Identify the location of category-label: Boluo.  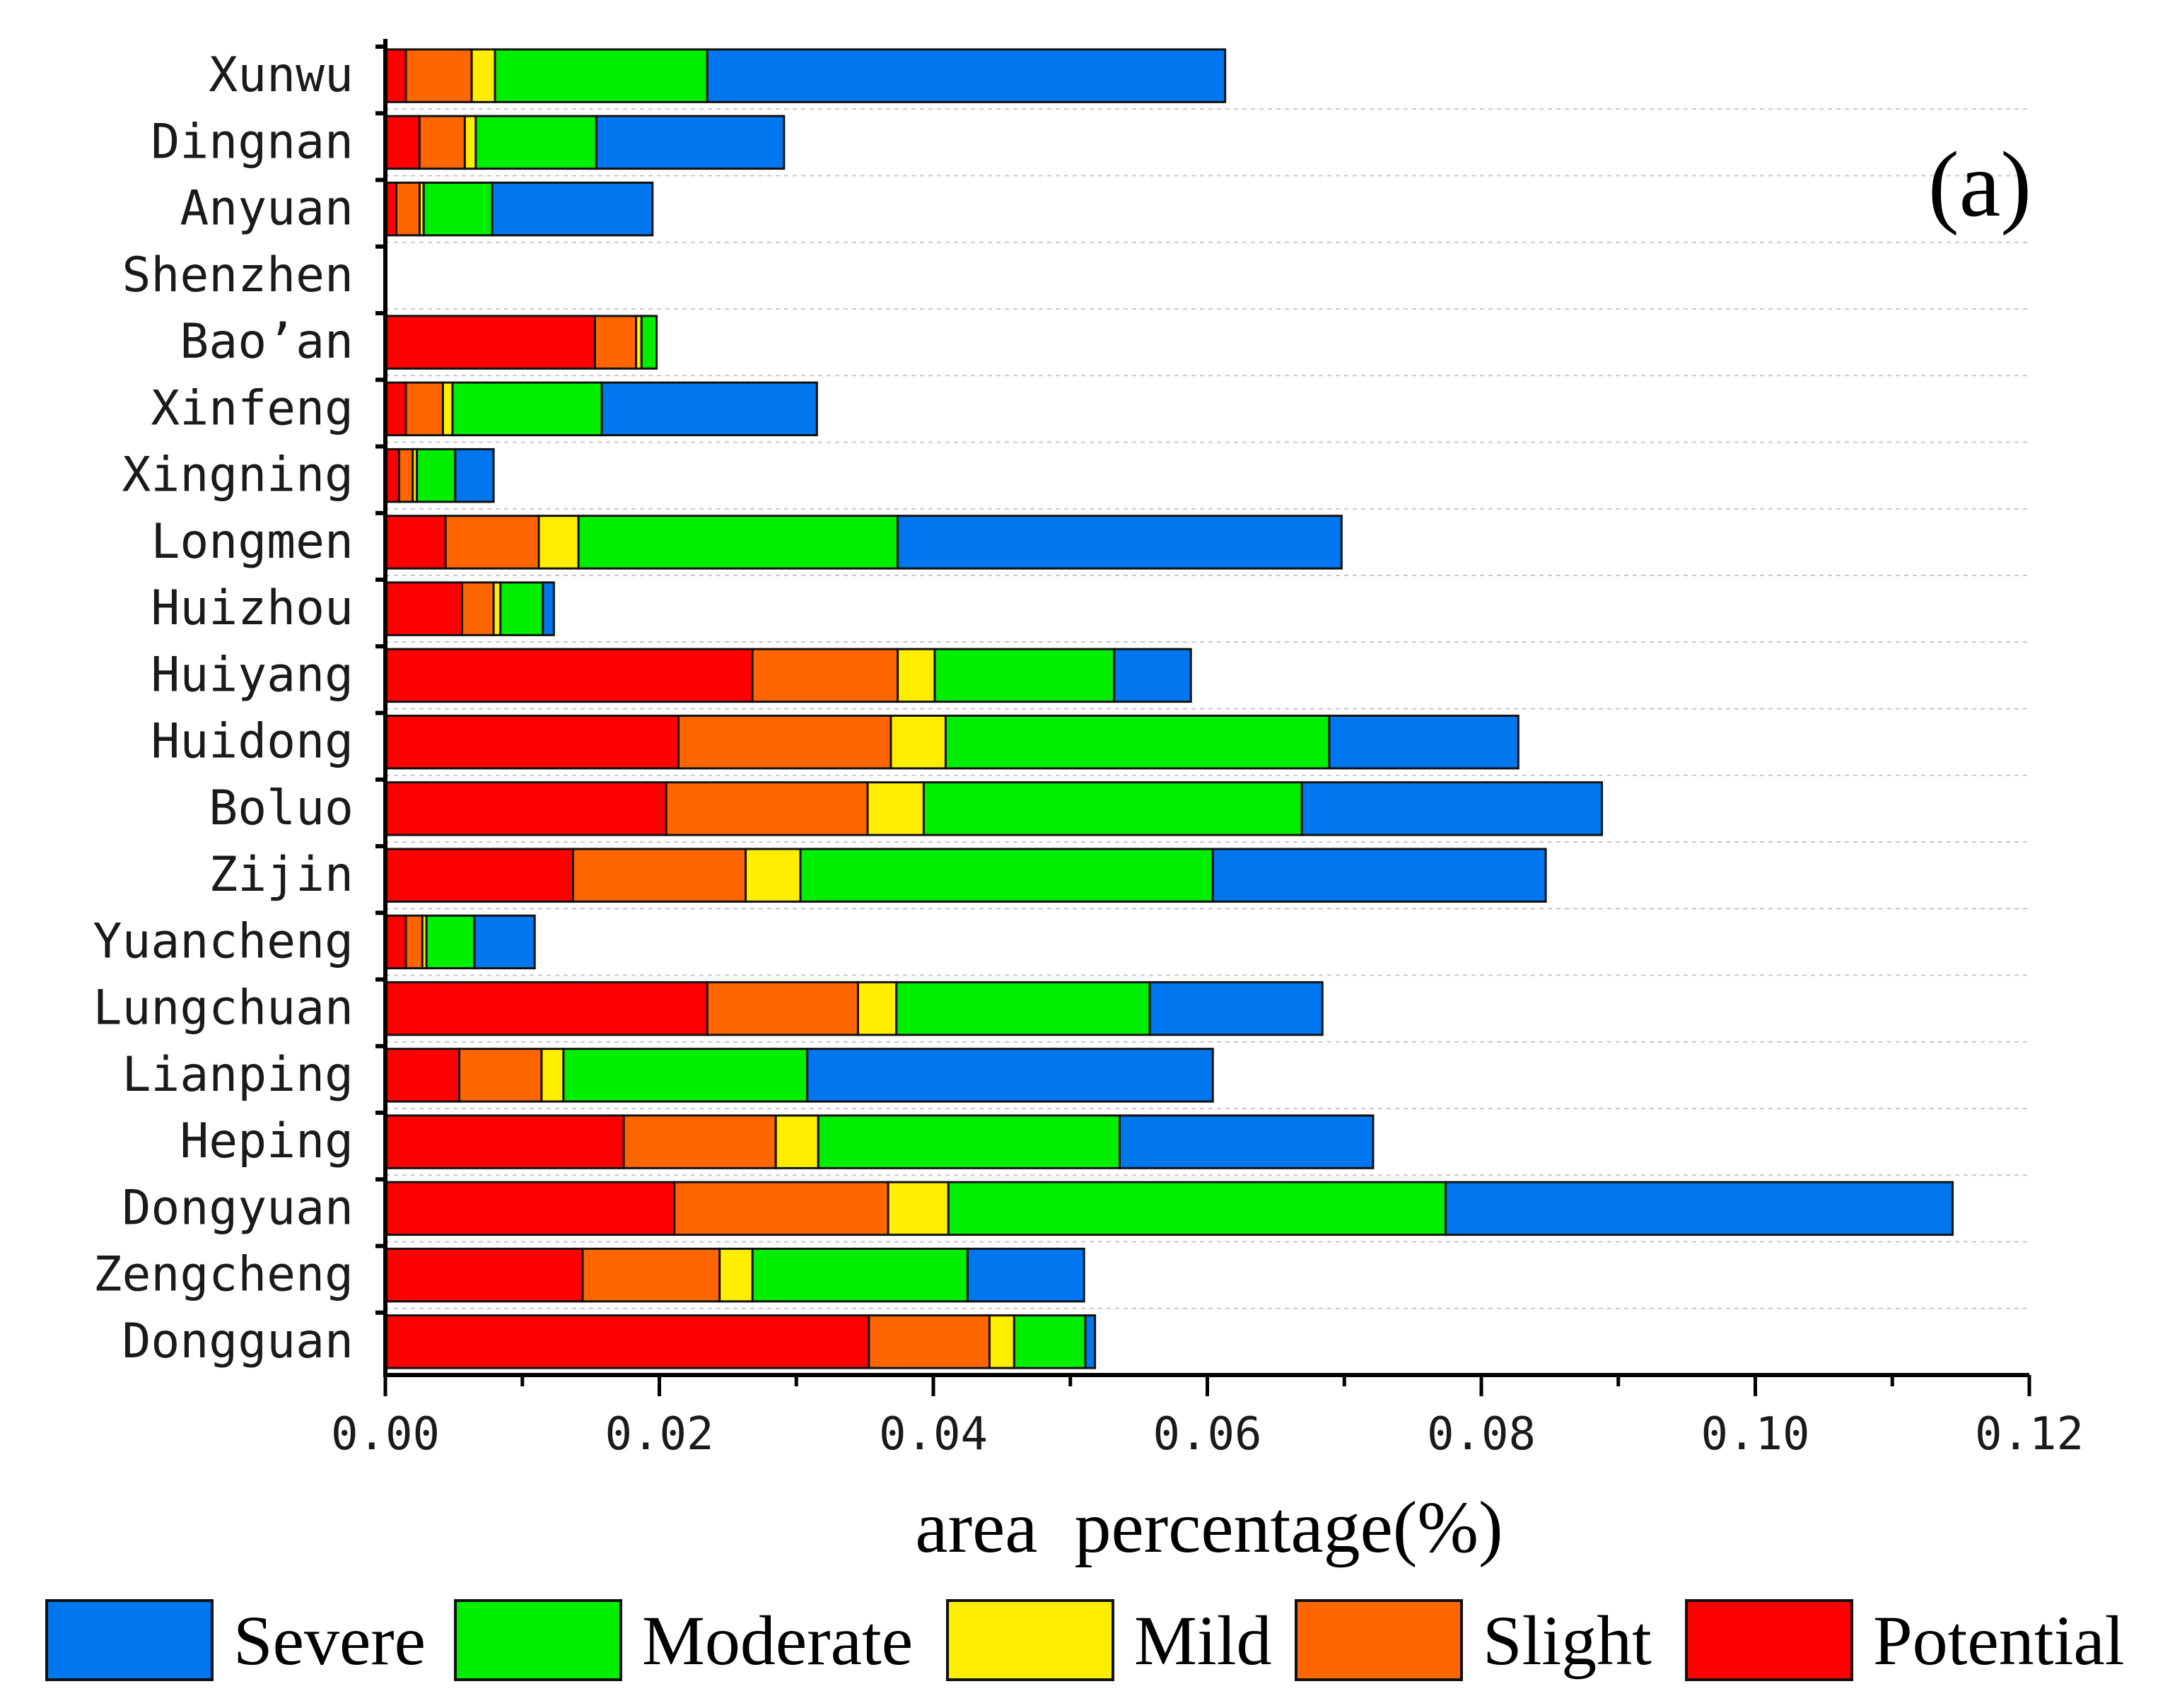
(281, 808).